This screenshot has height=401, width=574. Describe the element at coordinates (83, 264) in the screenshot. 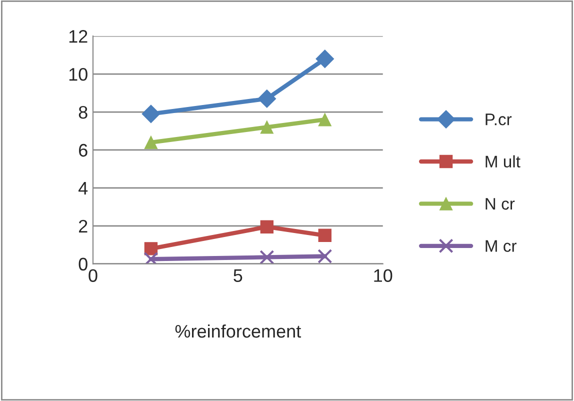

I see `y-tick-label: 0` at that location.